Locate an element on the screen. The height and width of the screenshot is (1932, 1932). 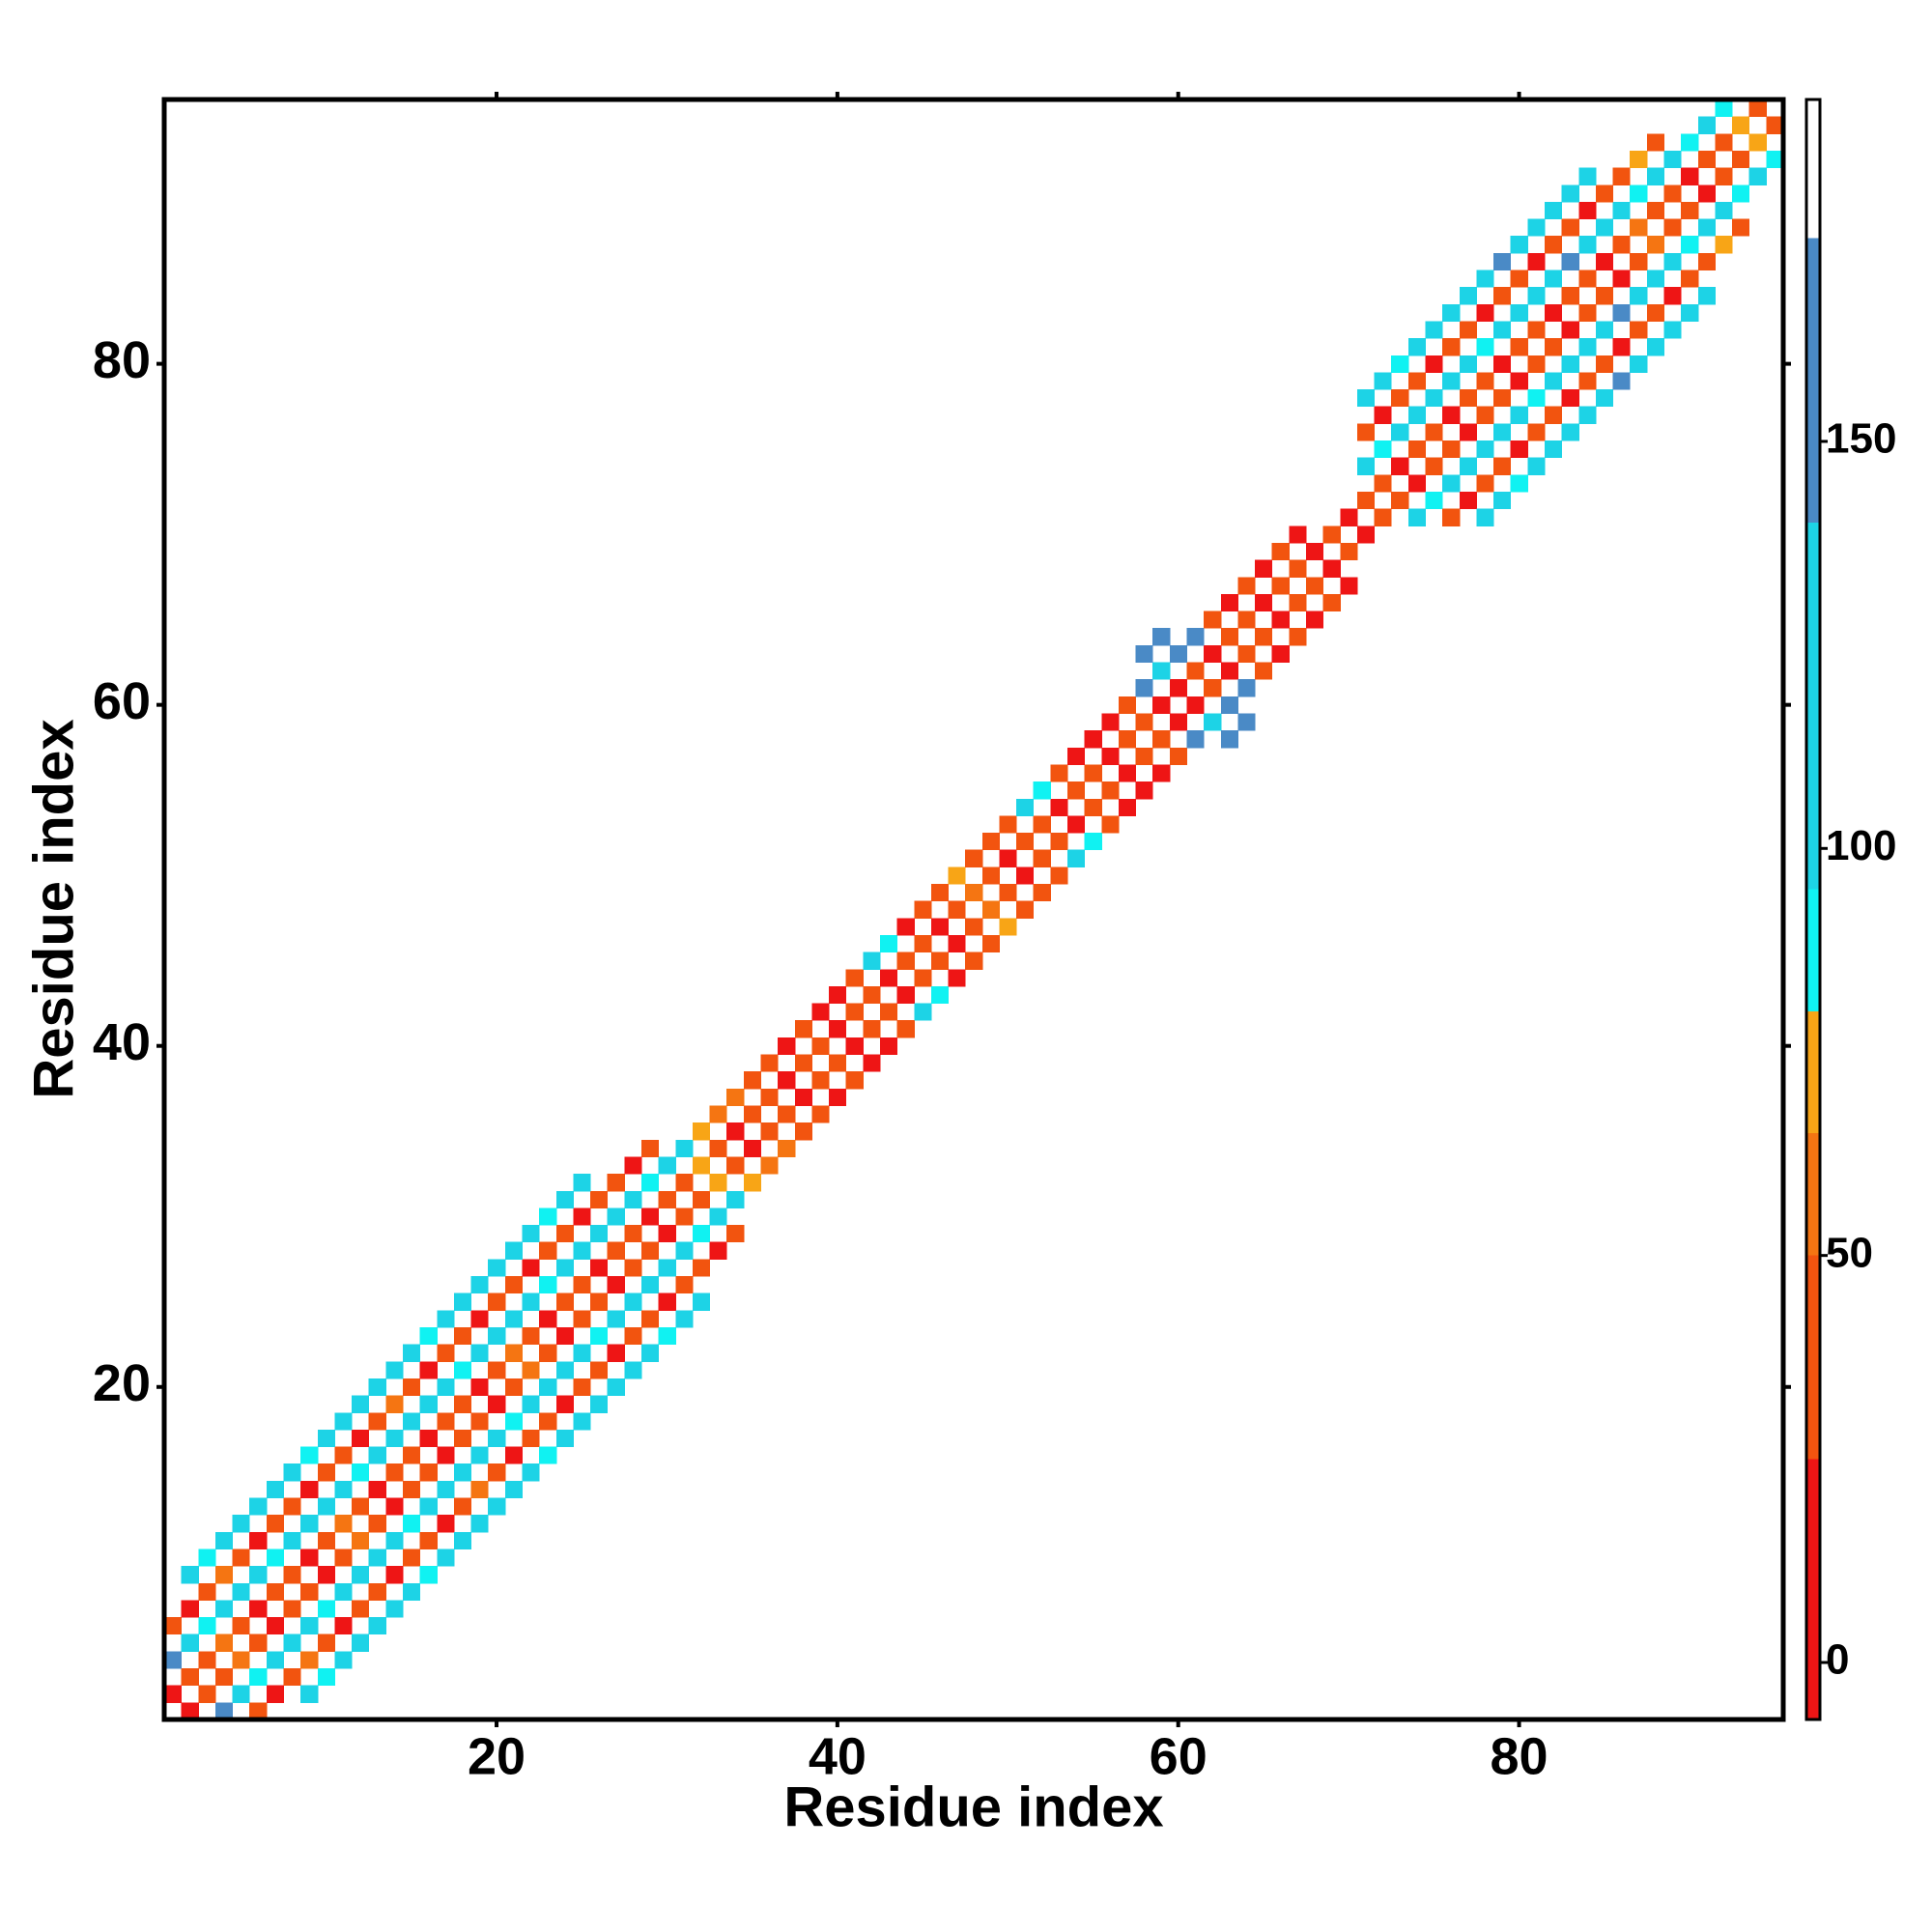
x-axis-label: Residue index is located at coordinates (973, 1807).